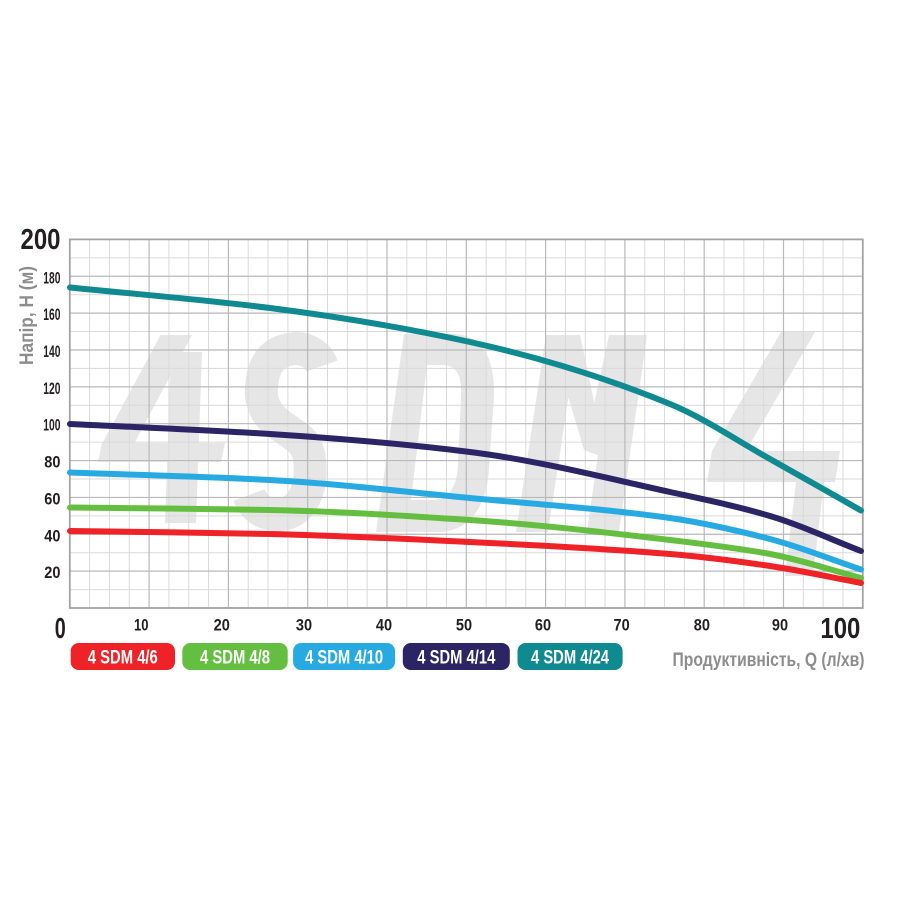 This screenshot has width=900, height=900. Describe the element at coordinates (27, 315) in the screenshot. I see `svg-text: Напір, Н (м)` at that location.